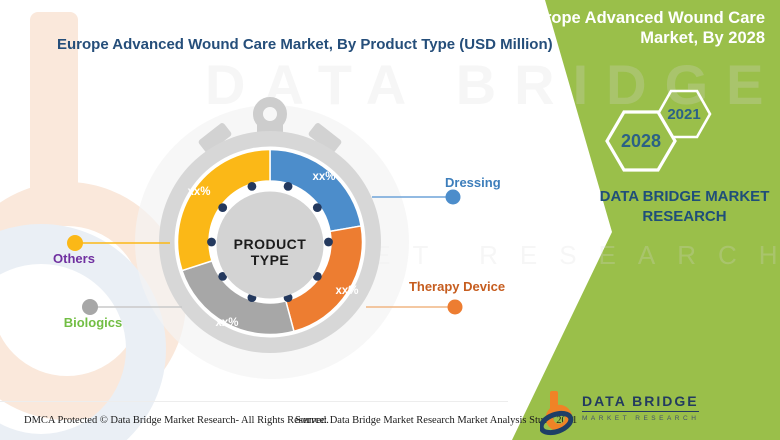  Describe the element at coordinates (74, 258) in the screenshot. I see `callout-label-others: Others` at that location.